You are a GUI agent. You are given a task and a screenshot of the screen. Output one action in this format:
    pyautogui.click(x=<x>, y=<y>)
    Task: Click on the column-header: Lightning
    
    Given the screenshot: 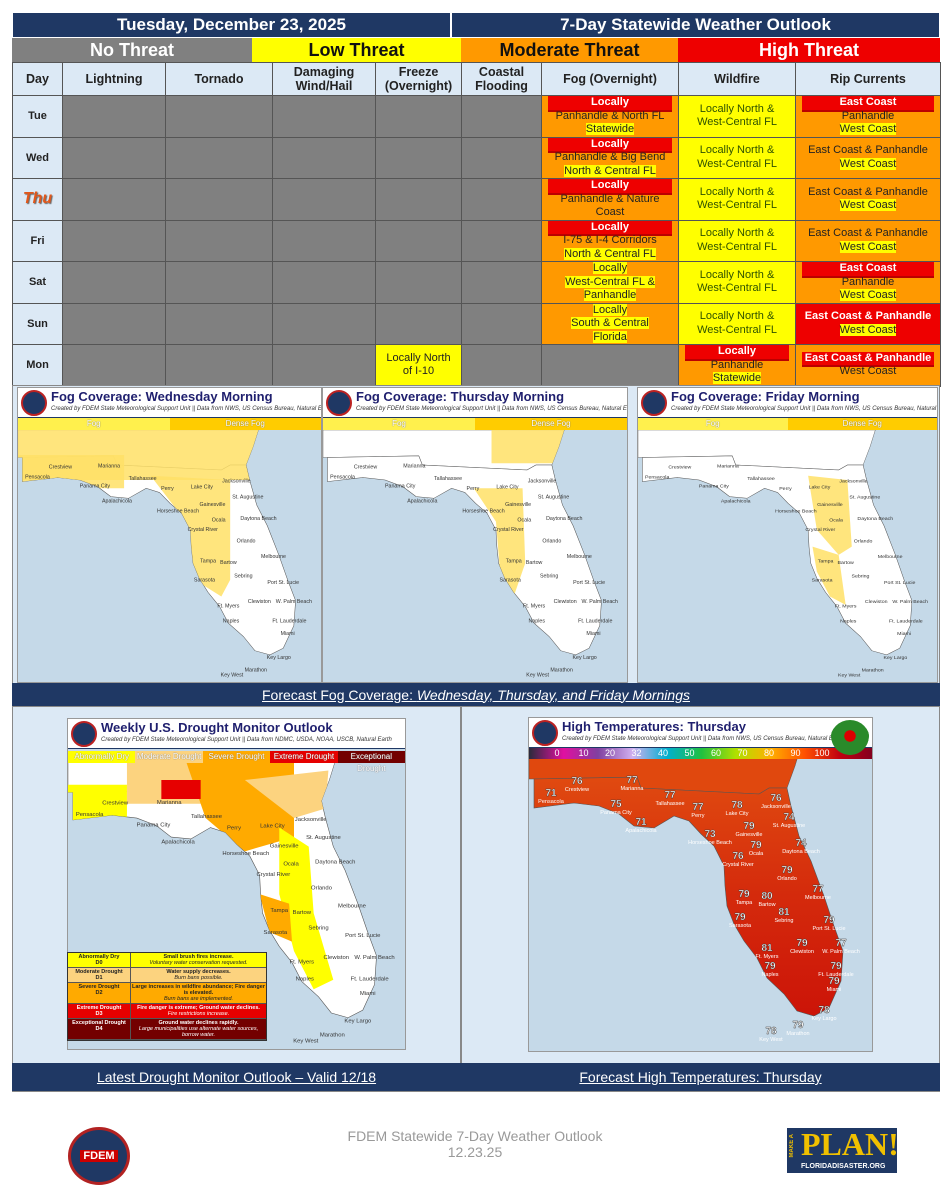 What is the action you would take?
    pyautogui.click(x=114, y=79)
    